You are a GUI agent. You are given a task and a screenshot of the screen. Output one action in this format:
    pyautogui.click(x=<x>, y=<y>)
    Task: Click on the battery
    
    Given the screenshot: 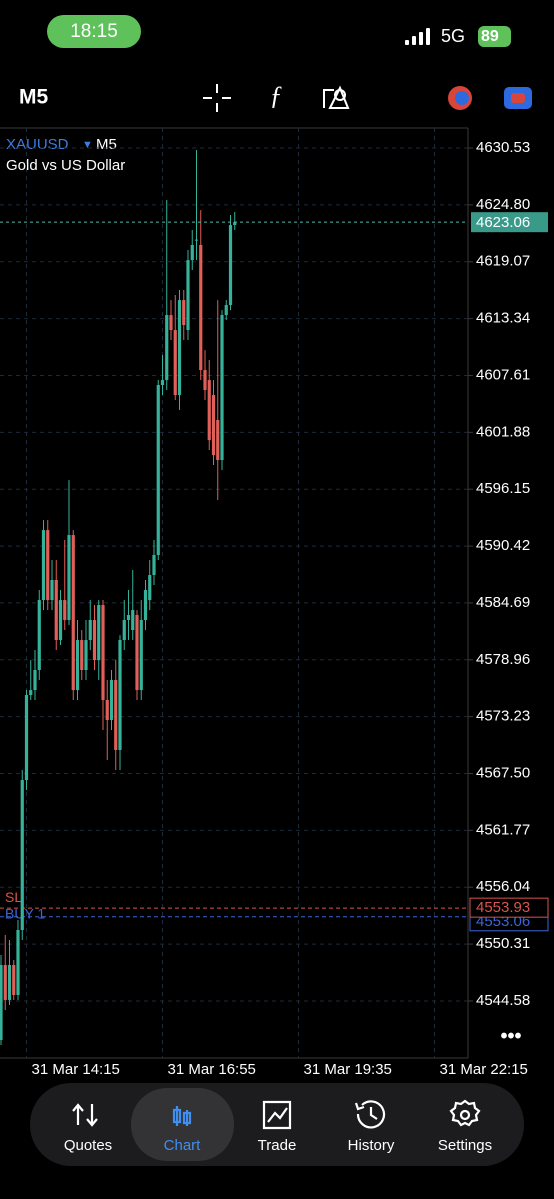 What is the action you would take?
    pyautogui.click(x=494, y=36)
    